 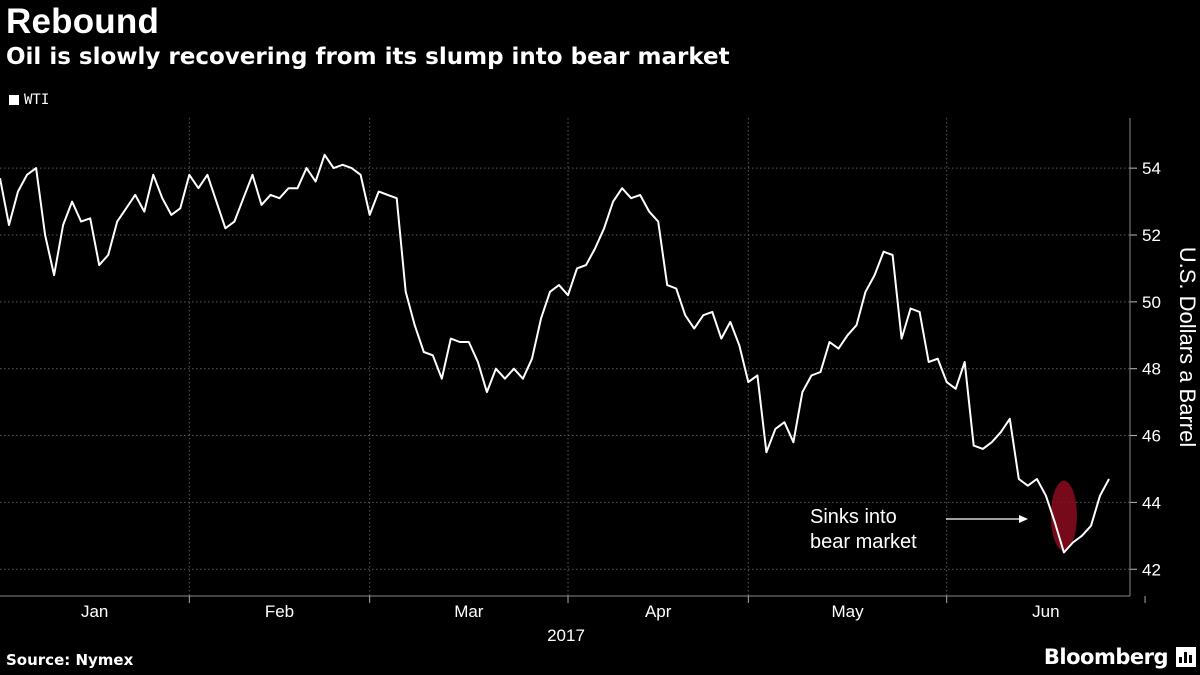 What do you see at coordinates (853, 517) in the screenshot?
I see `annotation-text: Sinks into` at bounding box center [853, 517].